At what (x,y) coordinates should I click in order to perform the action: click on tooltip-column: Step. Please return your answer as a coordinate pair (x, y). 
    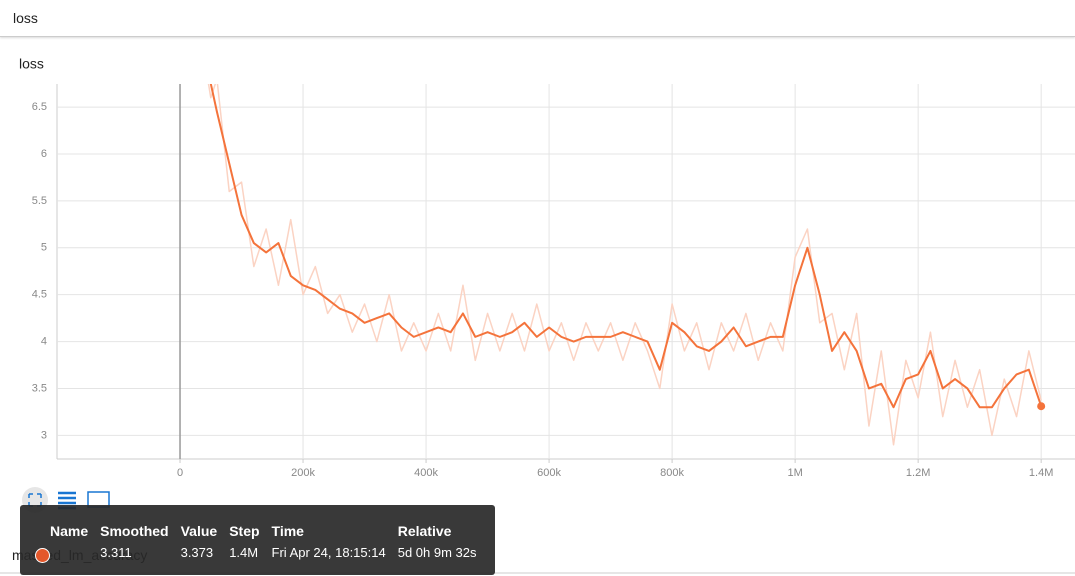
    Looking at the image, I should click on (244, 531).